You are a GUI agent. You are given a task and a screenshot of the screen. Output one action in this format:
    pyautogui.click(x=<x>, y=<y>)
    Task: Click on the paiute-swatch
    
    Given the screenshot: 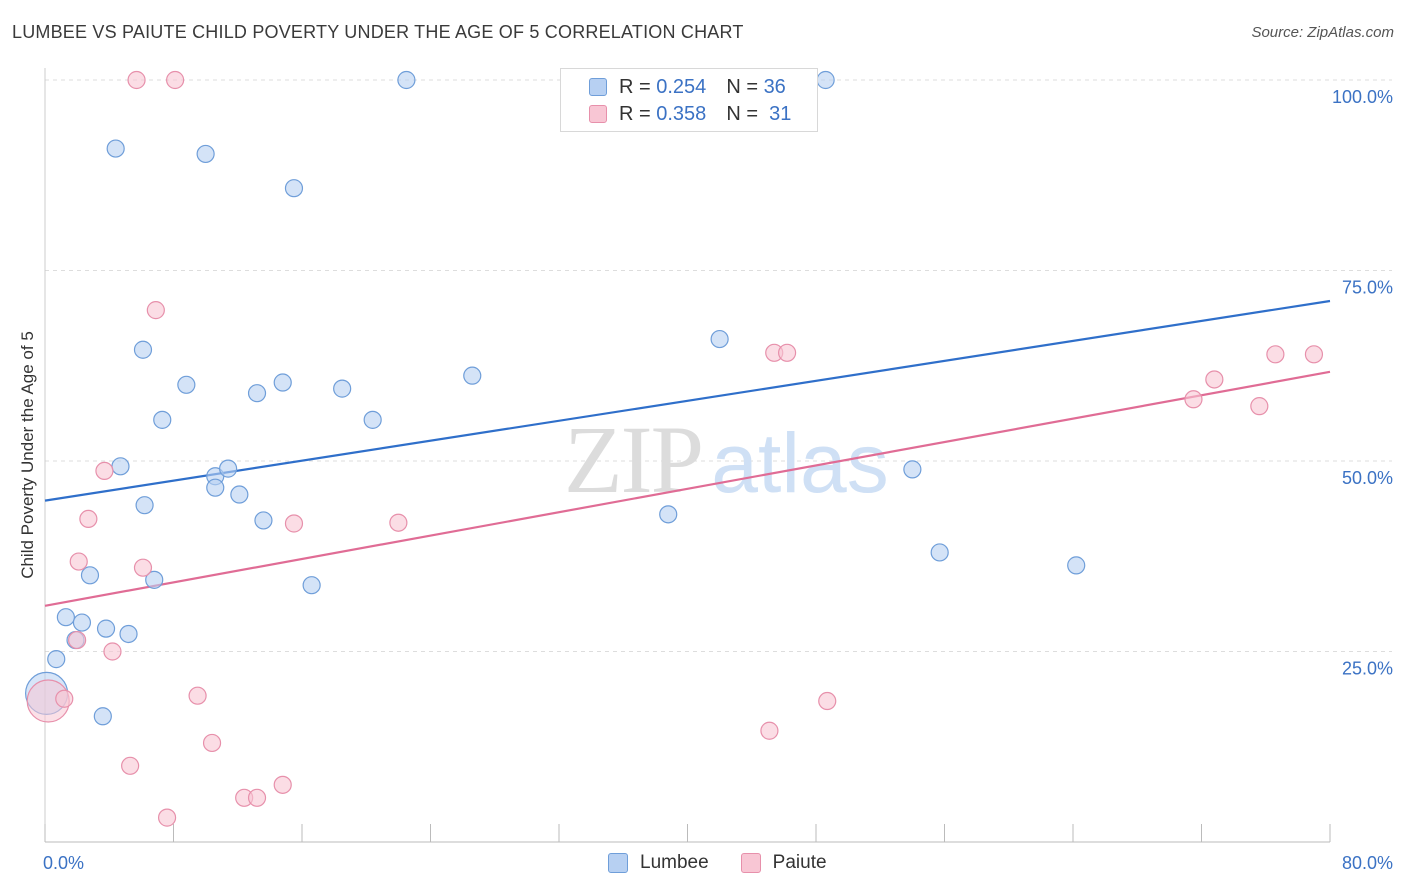 What is the action you would take?
    pyautogui.click(x=598, y=114)
    